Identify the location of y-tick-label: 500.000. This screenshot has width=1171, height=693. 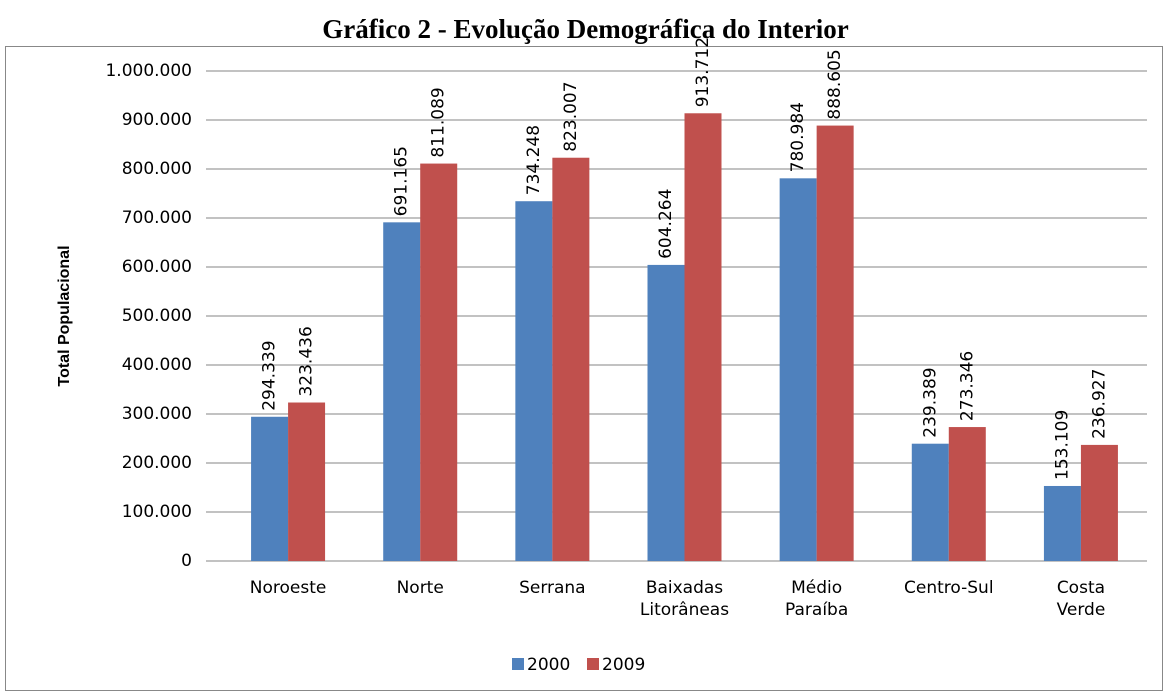
(157, 316).